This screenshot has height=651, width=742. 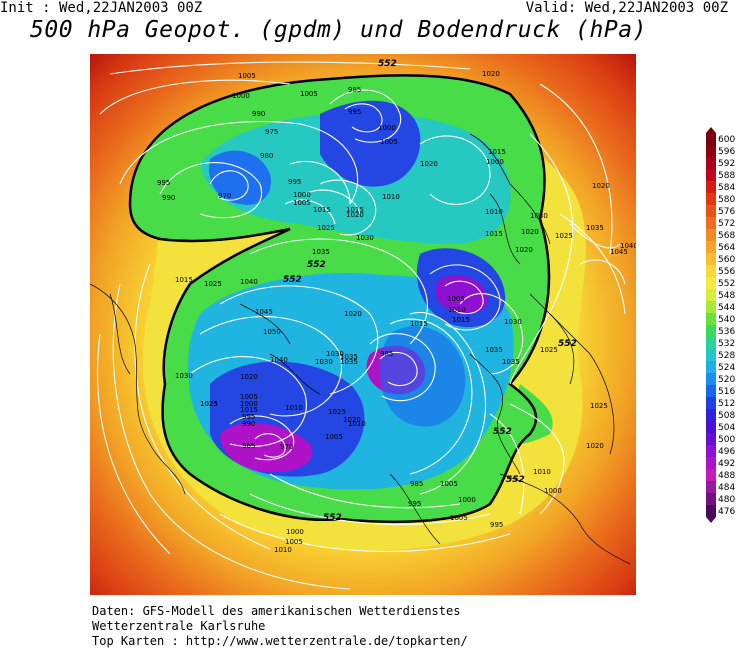 What do you see at coordinates (416, 484) in the screenshot?
I see `pressure-label: 985` at bounding box center [416, 484].